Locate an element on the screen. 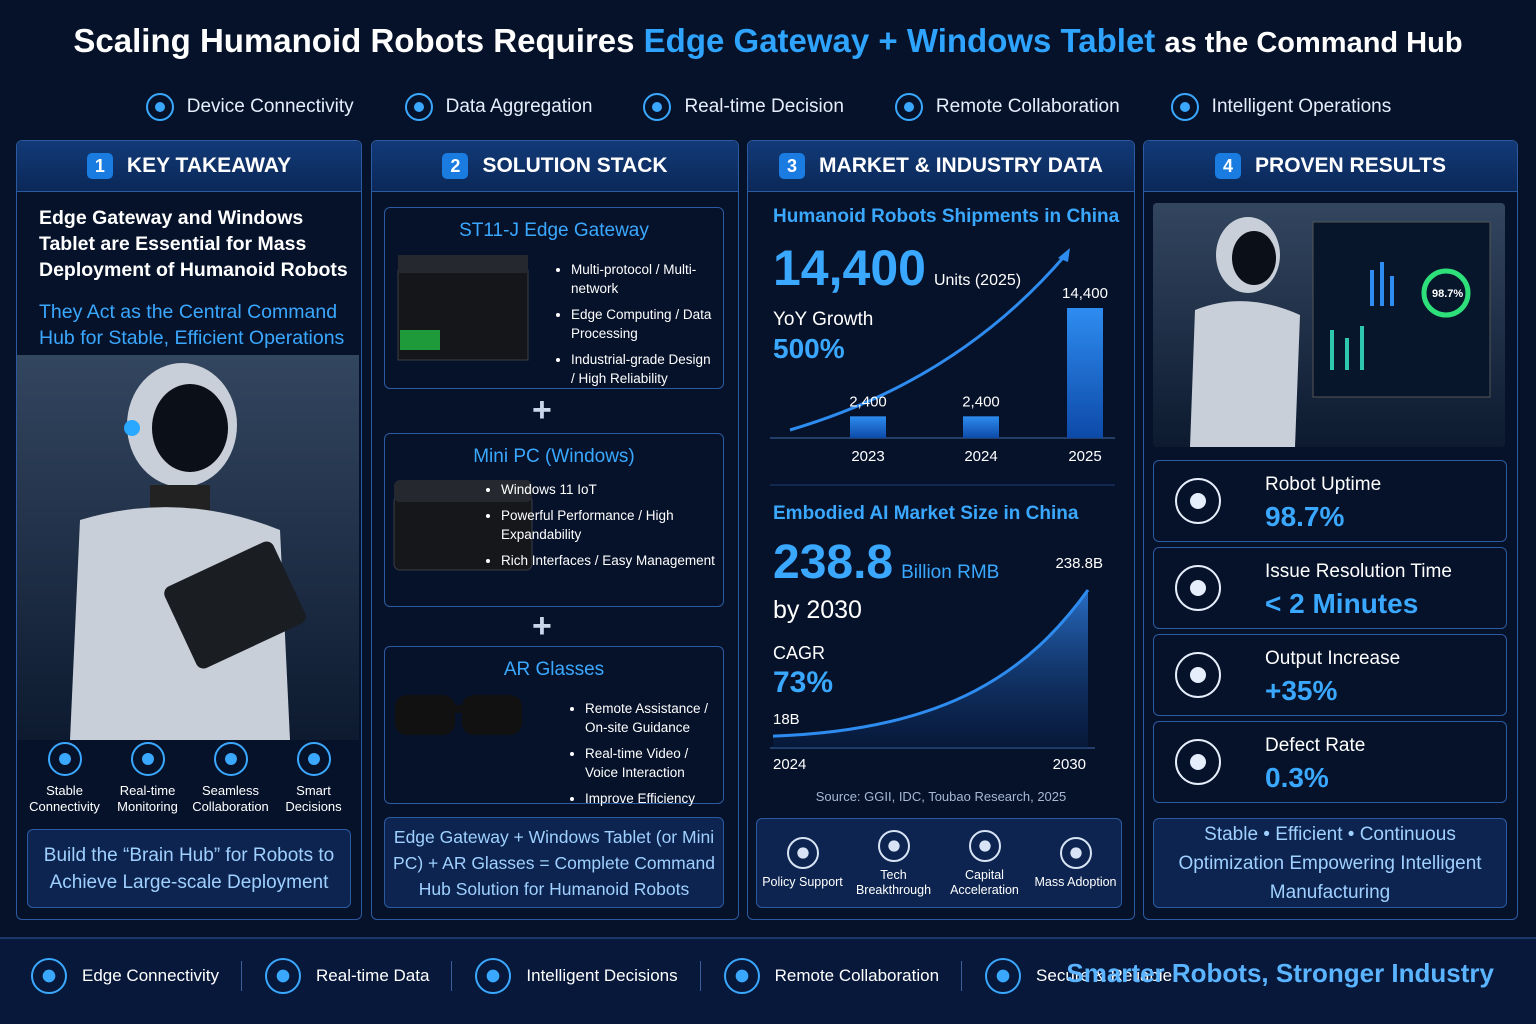 This screenshot has width=1536, height=1024. gateway-image is located at coordinates (463, 308).